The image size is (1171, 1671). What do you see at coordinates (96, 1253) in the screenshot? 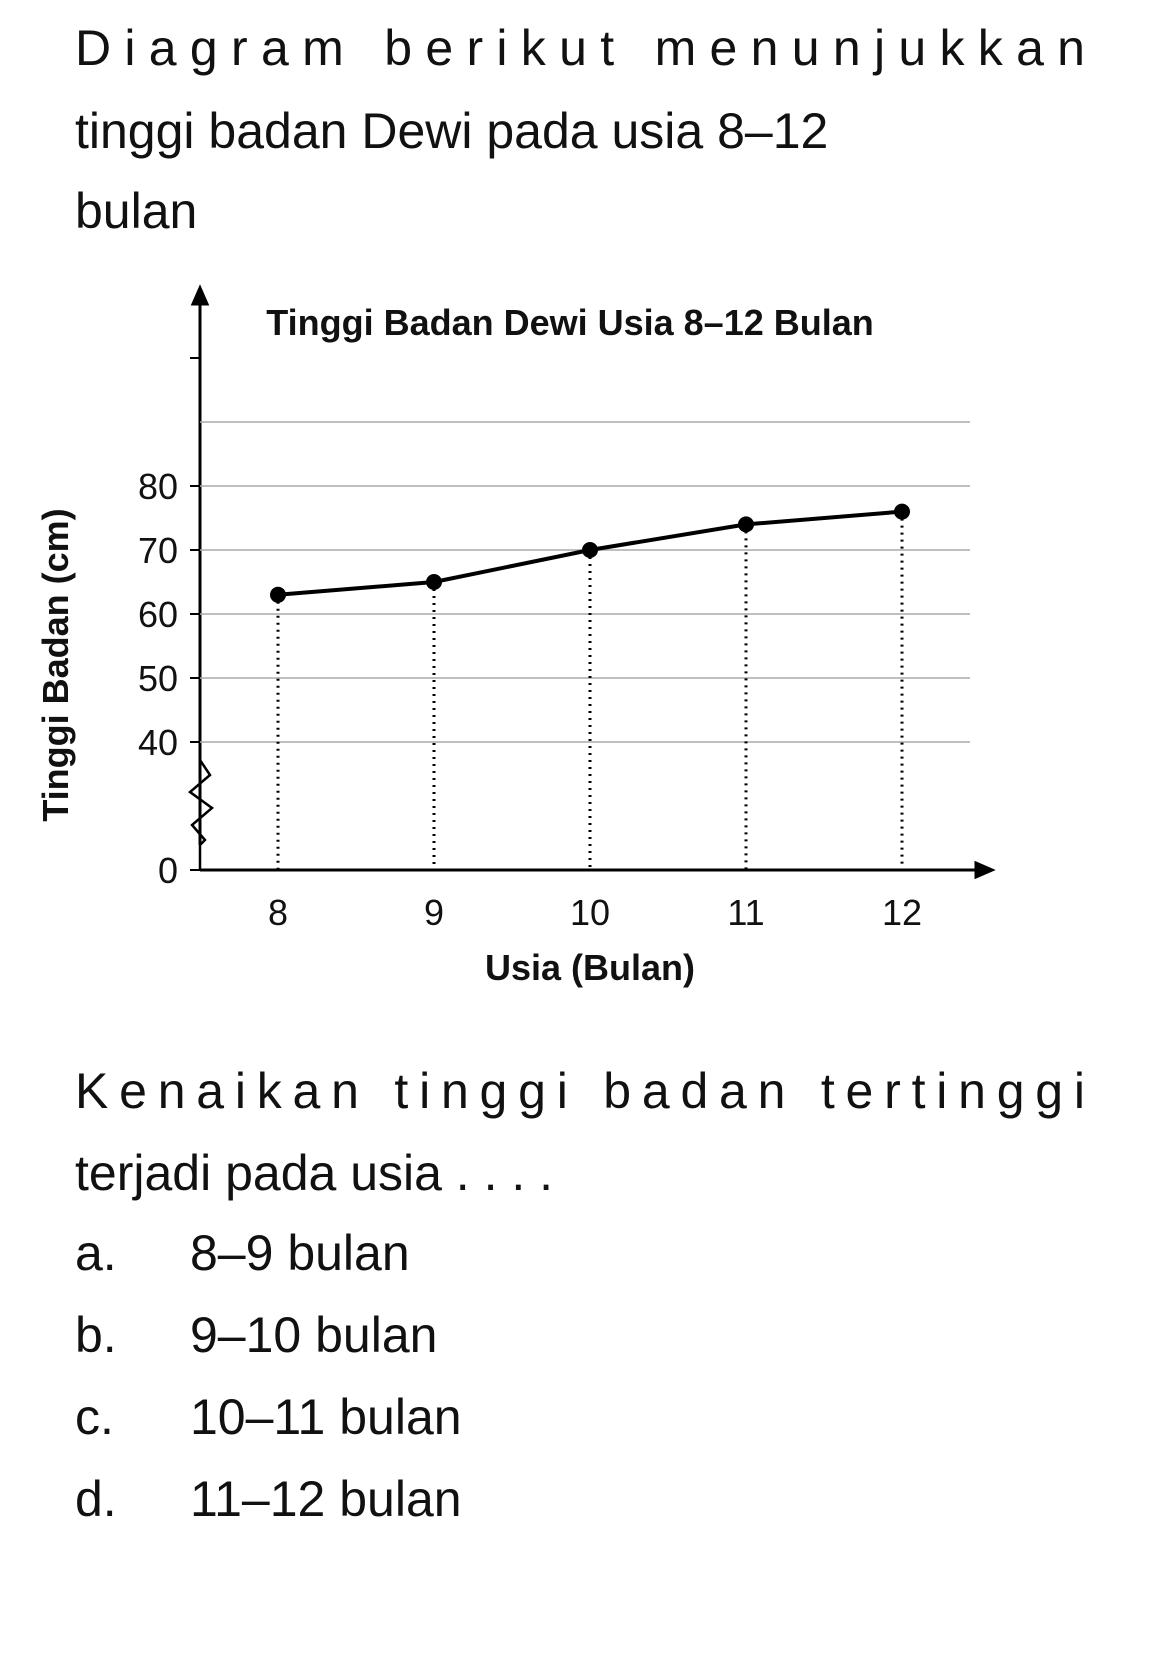
I see `option-letter: a.` at bounding box center [96, 1253].